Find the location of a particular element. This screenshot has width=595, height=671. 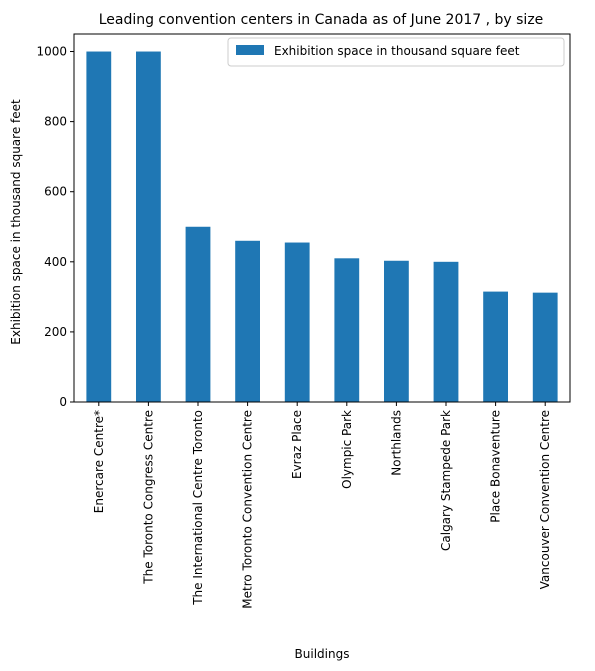

x-tick-label: Place Bonaventure is located at coordinates (496, 466).